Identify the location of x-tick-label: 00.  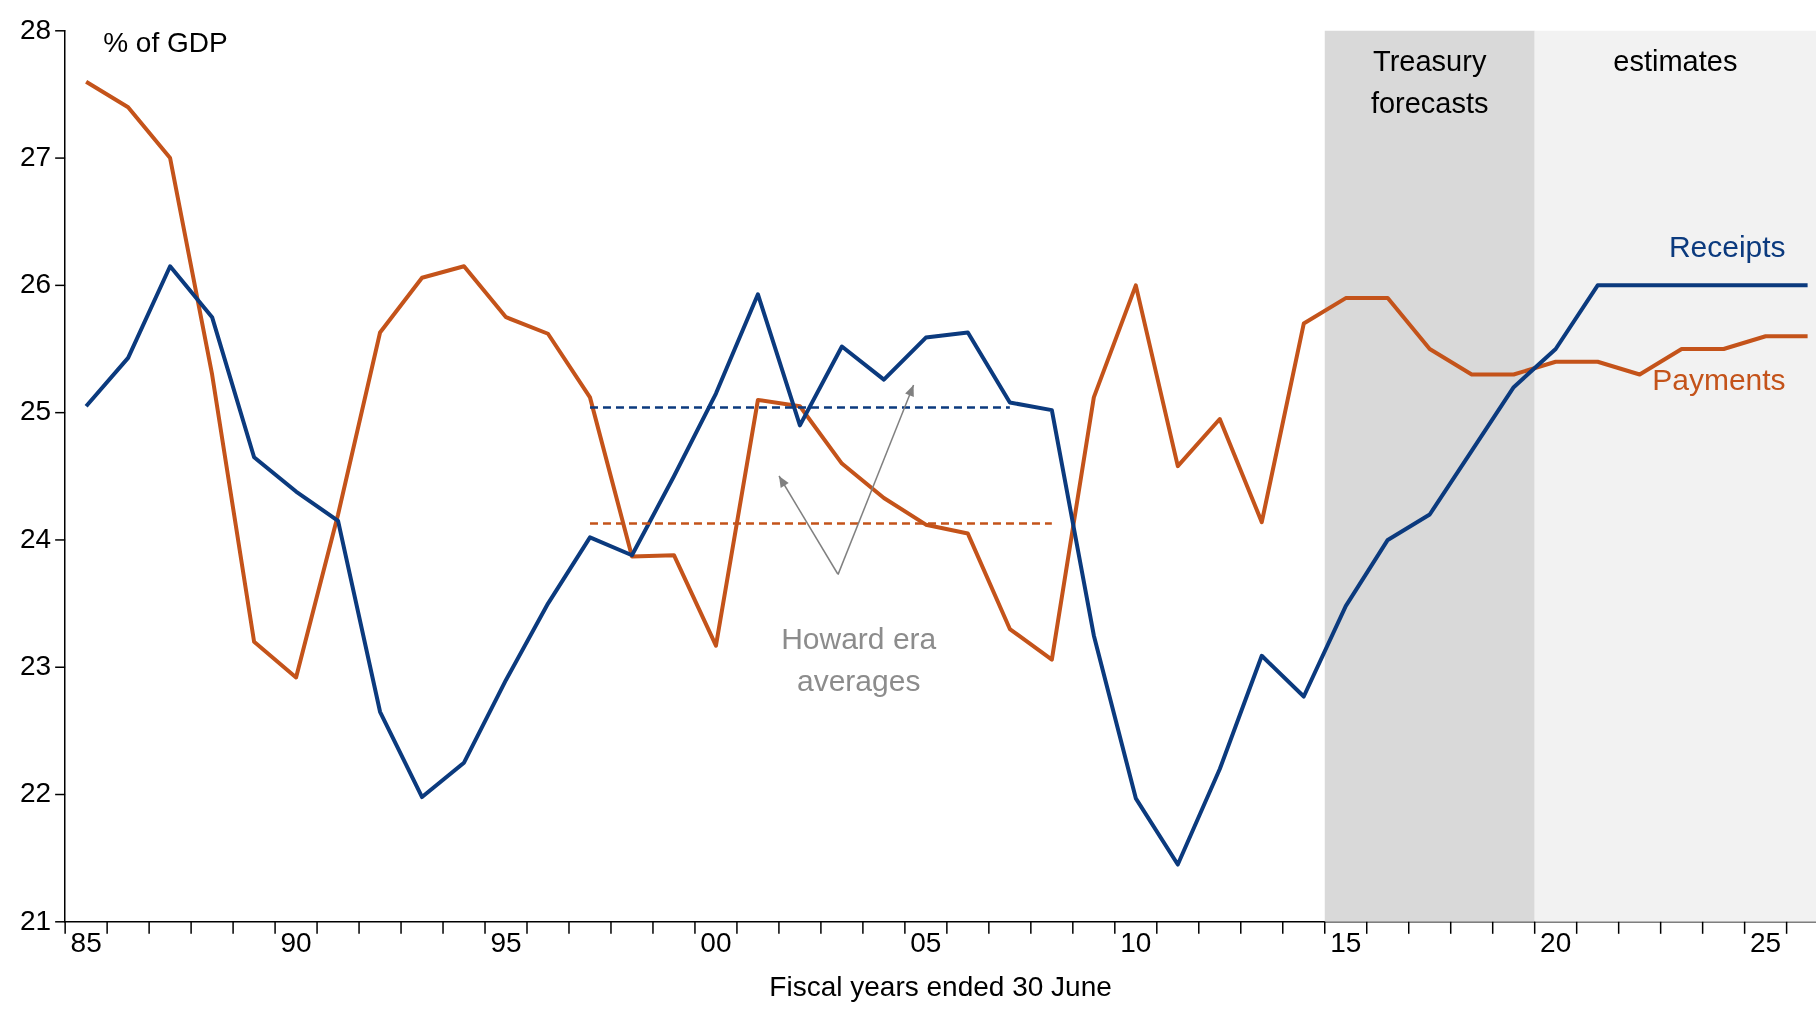
(716, 943).